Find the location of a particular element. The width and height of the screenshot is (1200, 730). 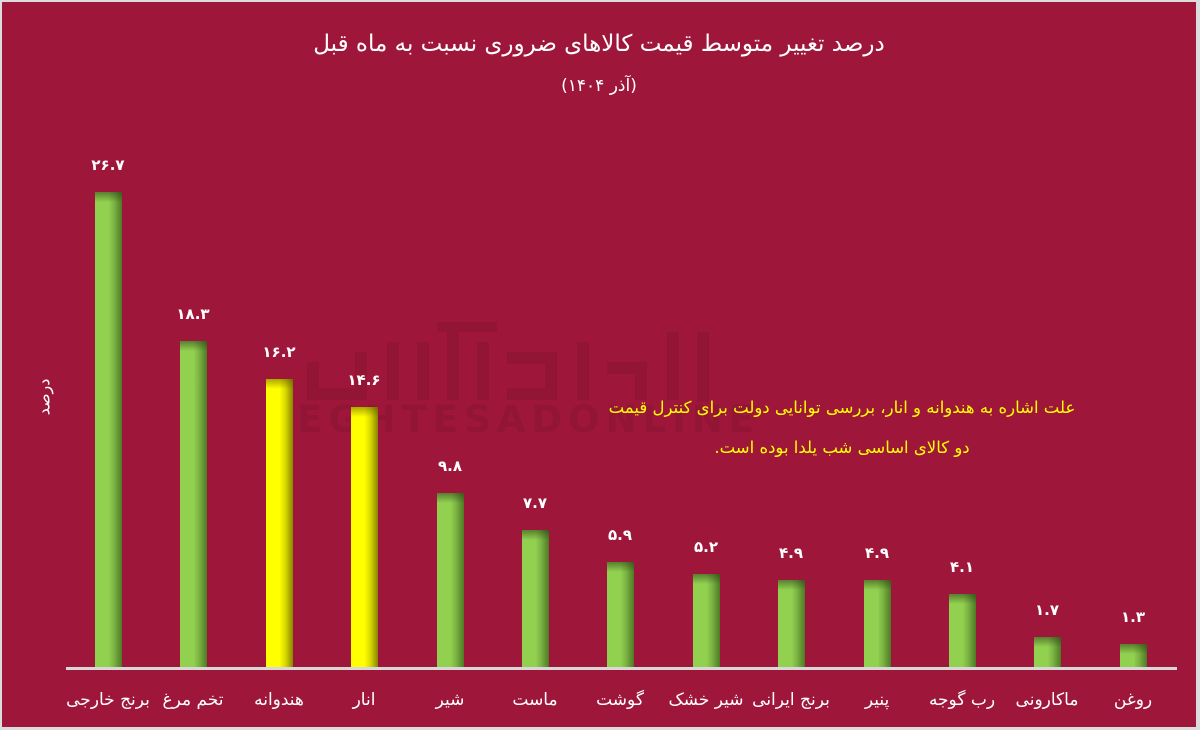

bar-value-label: ۱۴.۶ is located at coordinates (364, 380).